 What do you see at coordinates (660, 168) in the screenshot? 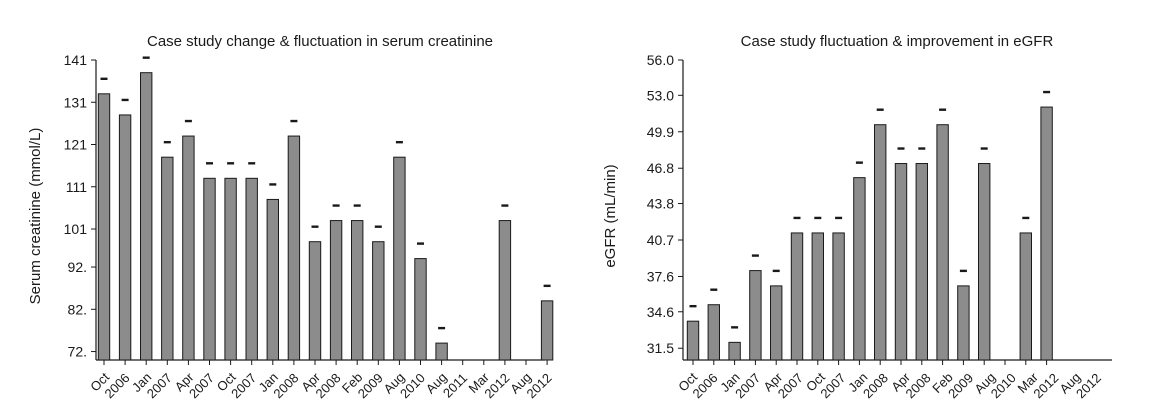
I see `y-tick-label: 46.8` at bounding box center [660, 168].